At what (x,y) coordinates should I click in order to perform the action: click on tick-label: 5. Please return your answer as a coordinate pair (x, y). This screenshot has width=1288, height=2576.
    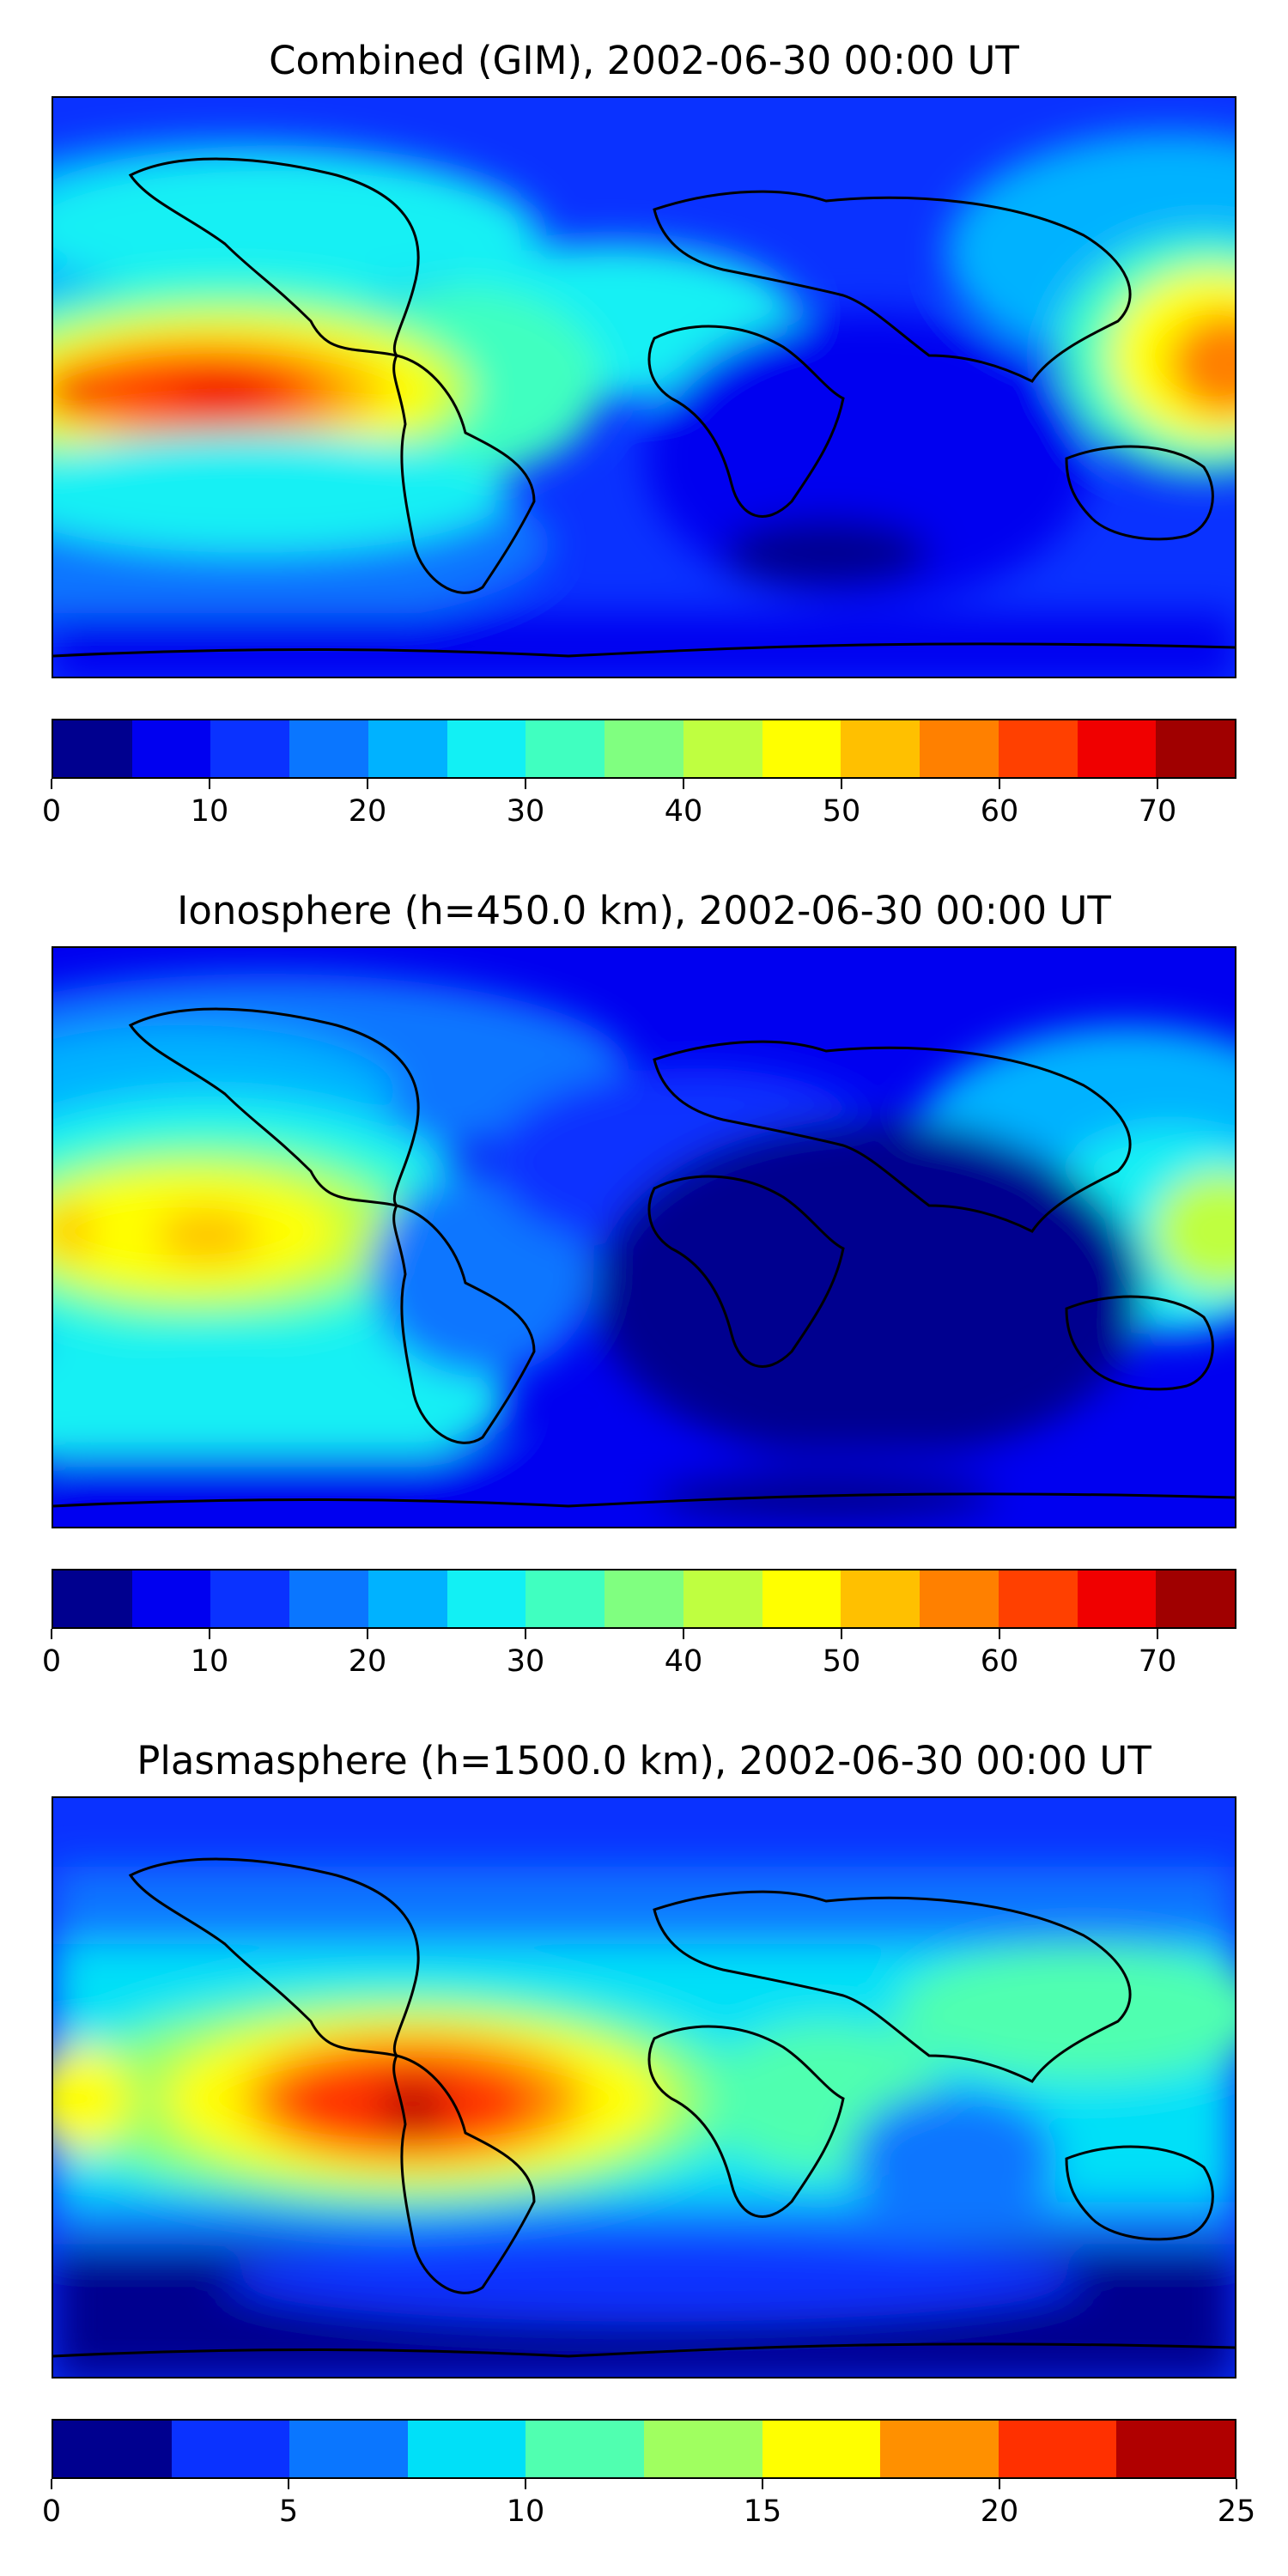
    Looking at the image, I should click on (289, 2511).